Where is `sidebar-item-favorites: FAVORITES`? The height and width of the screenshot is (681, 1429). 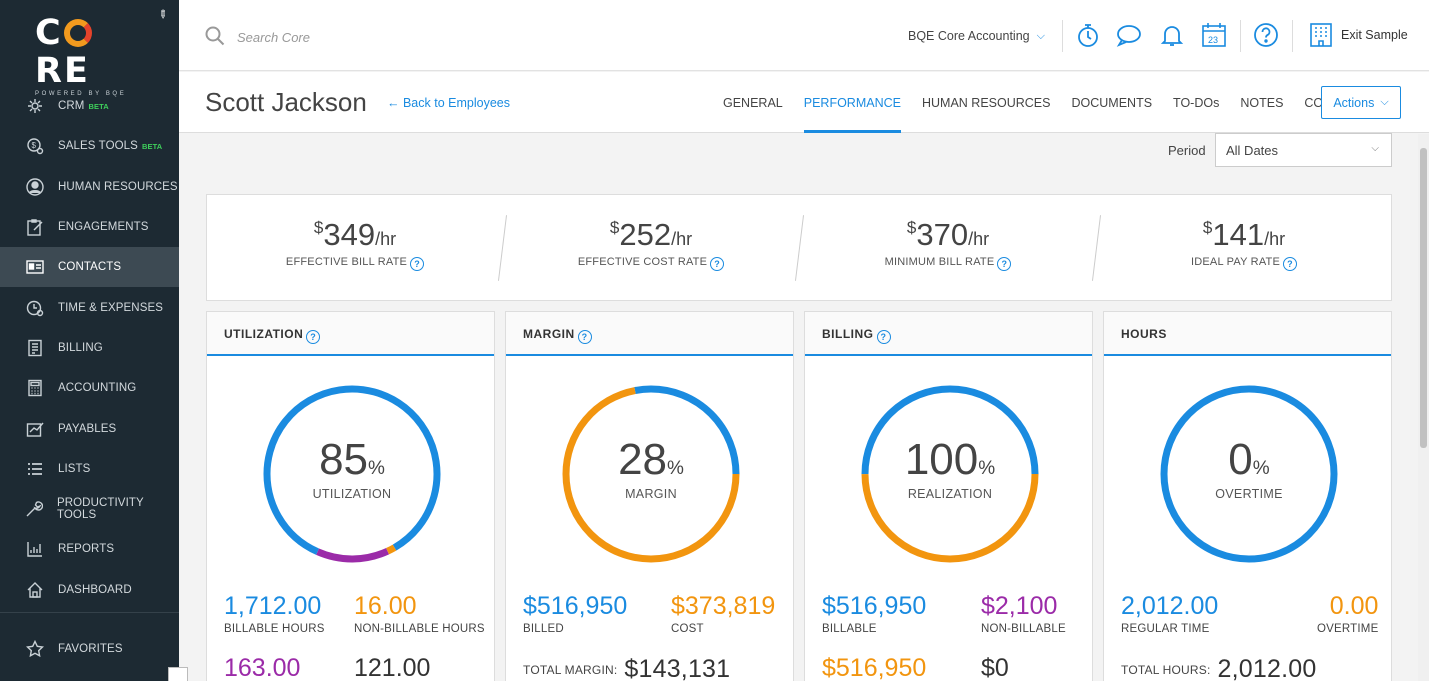 sidebar-item-favorites: FAVORITES is located at coordinates (61, 649).